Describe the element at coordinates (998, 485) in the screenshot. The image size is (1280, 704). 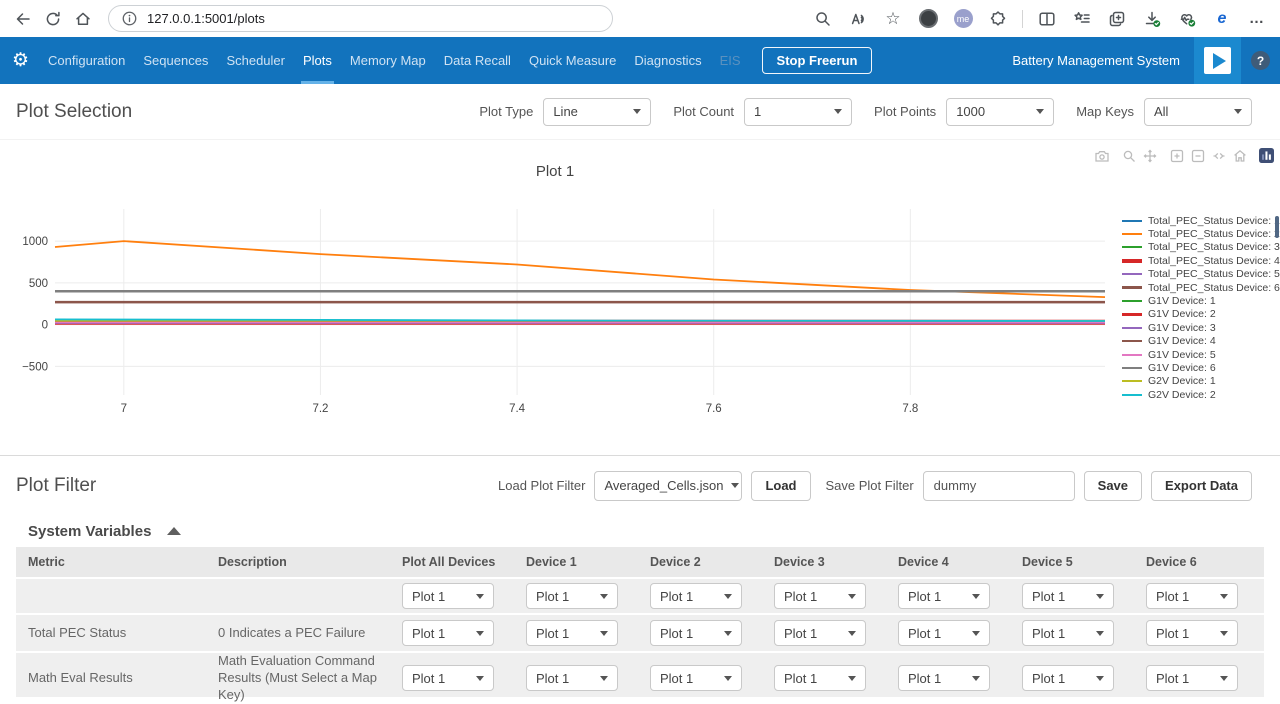
I see `save-filter-input` at that location.